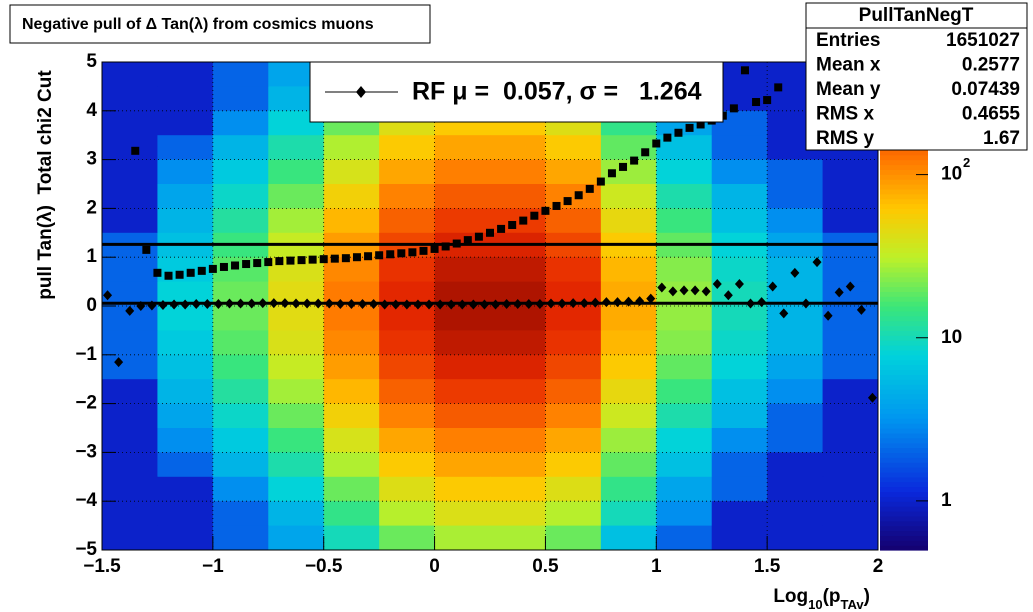 This screenshot has width=1033, height=612. Describe the element at coordinates (86, 403) in the screenshot. I see `y-tick-label: −2` at that location.